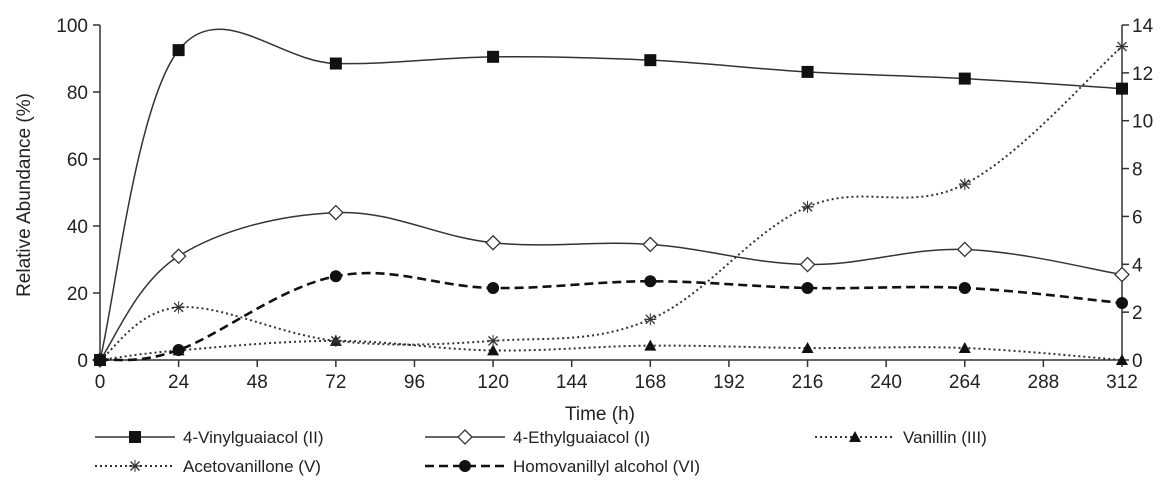  I want to click on legend-item-homovanillyl-alcohol-vi: Homovanillyl alcohol (VI), so click(562, 466).